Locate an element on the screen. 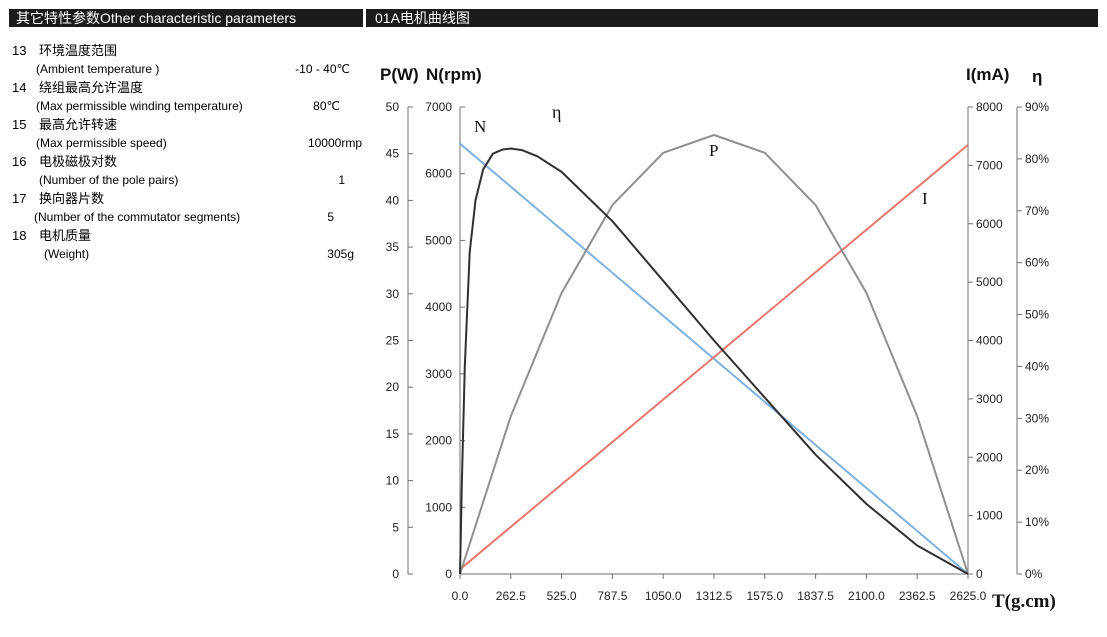 The width and height of the screenshot is (1107, 637). n-axis-tick-label: 5000 is located at coordinates (438, 240).